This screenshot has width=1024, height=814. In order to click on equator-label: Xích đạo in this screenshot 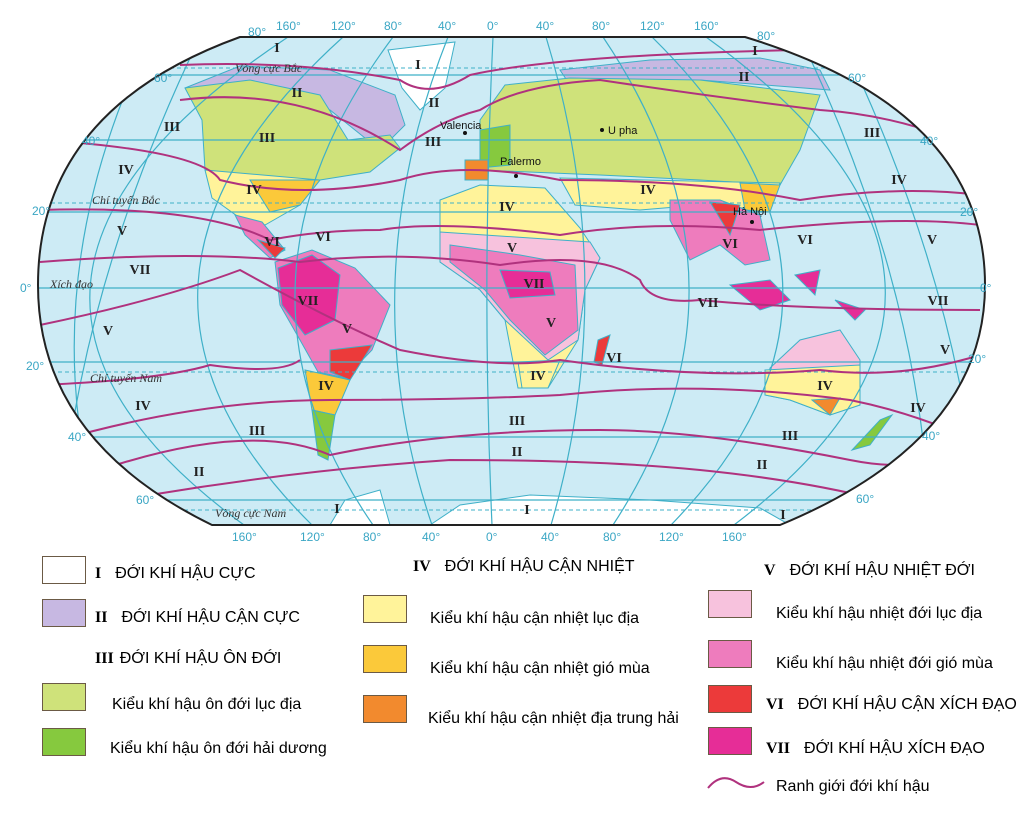, I will do `click(71, 284)`.